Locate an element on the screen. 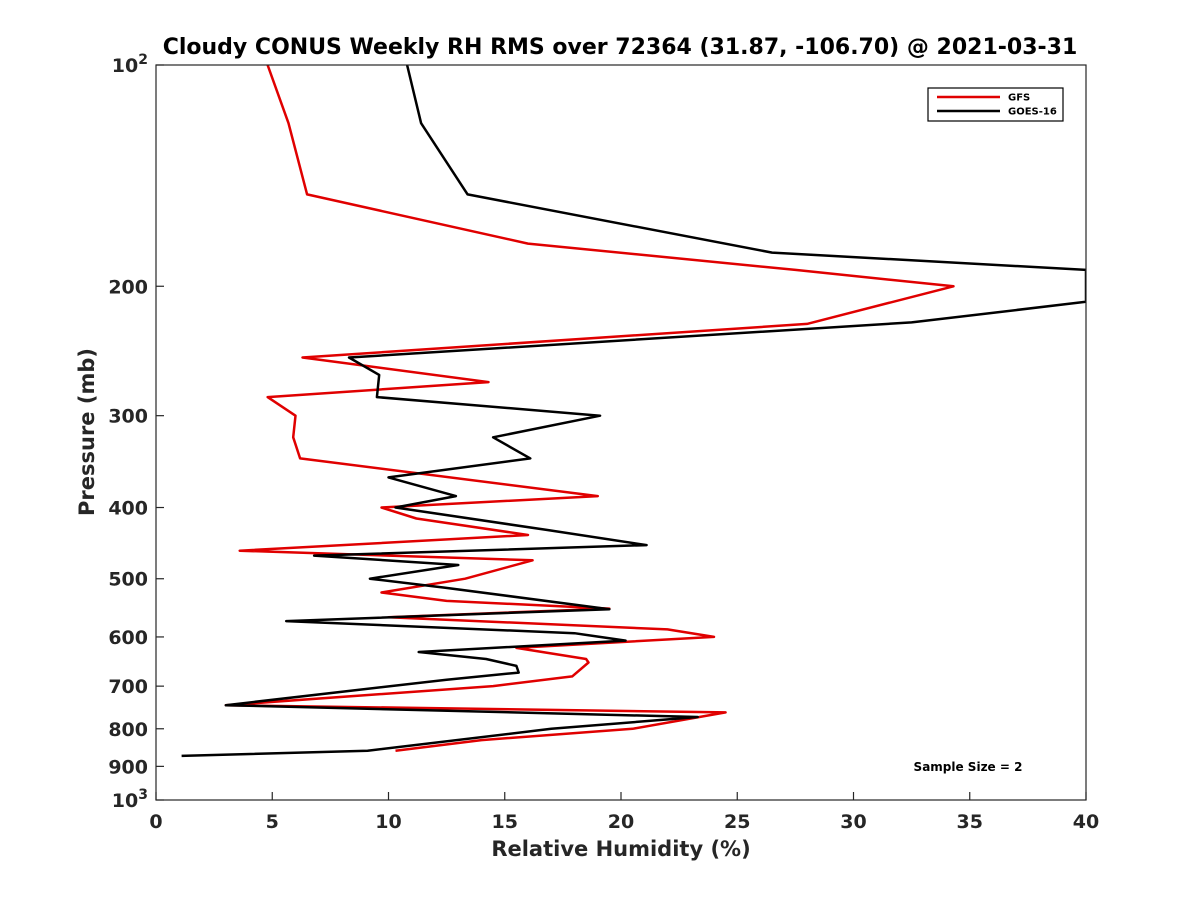 This screenshot has width=1200, height=900. y-axis-ticks: 10² 200 300 400 500 600 700 800 900 10³ is located at coordinates (136, 432).